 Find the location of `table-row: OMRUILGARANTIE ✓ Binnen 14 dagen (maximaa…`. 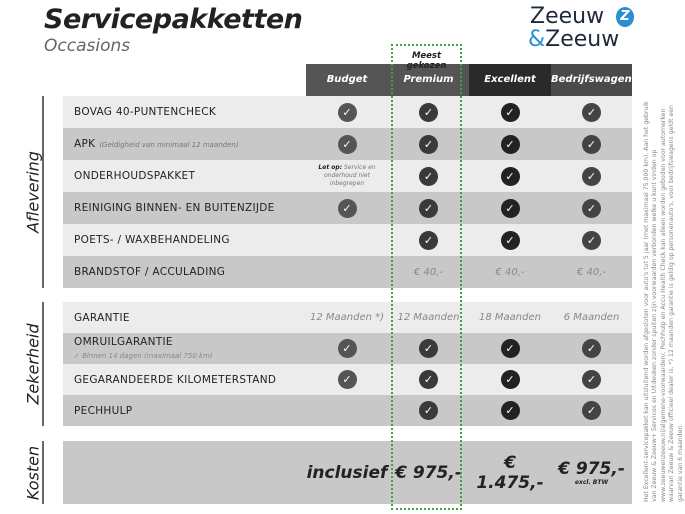

table-row: OMRUILGARANTIE ✓ Binnen 14 dagen (maximaa… is located at coordinates (347, 348).